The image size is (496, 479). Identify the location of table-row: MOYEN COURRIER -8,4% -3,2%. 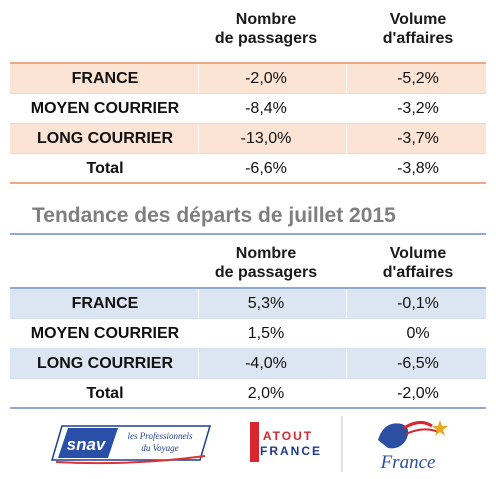
(248, 108).